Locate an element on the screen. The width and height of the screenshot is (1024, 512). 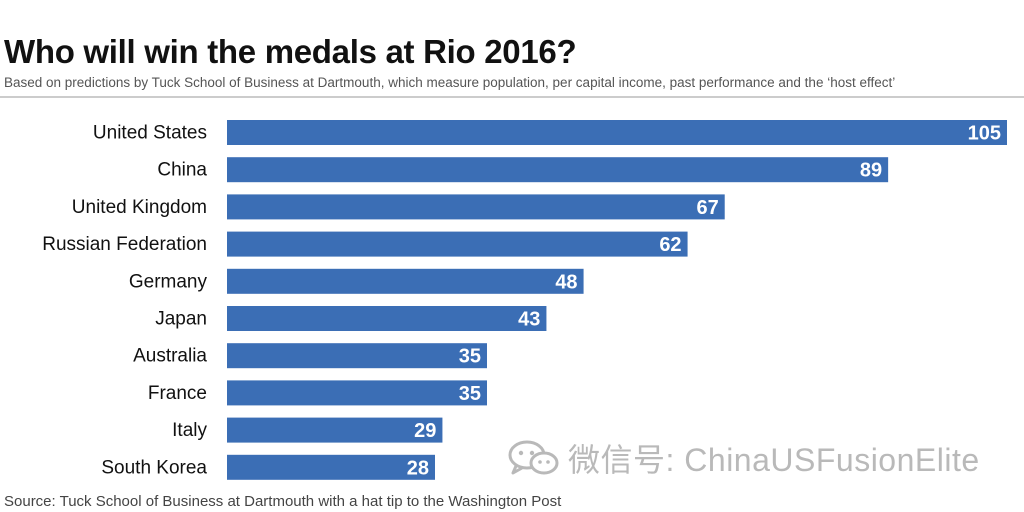
category-label: United Kingdom is located at coordinates (139, 207).